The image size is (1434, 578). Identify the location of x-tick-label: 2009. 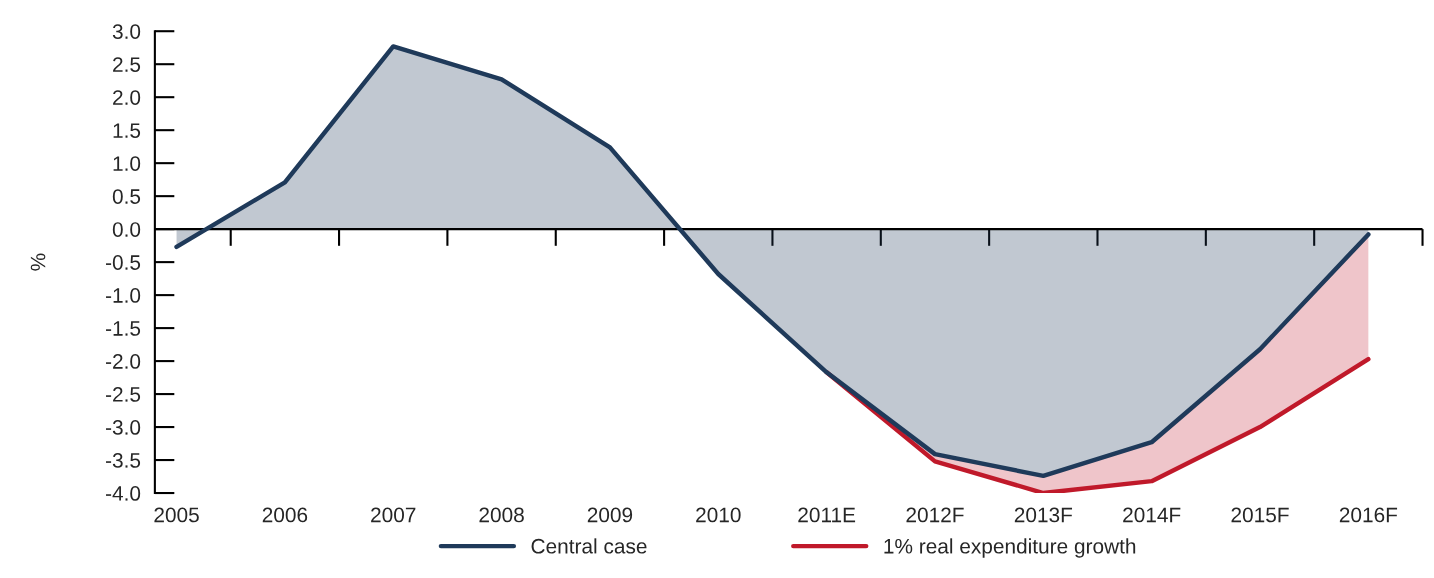
(610, 515).